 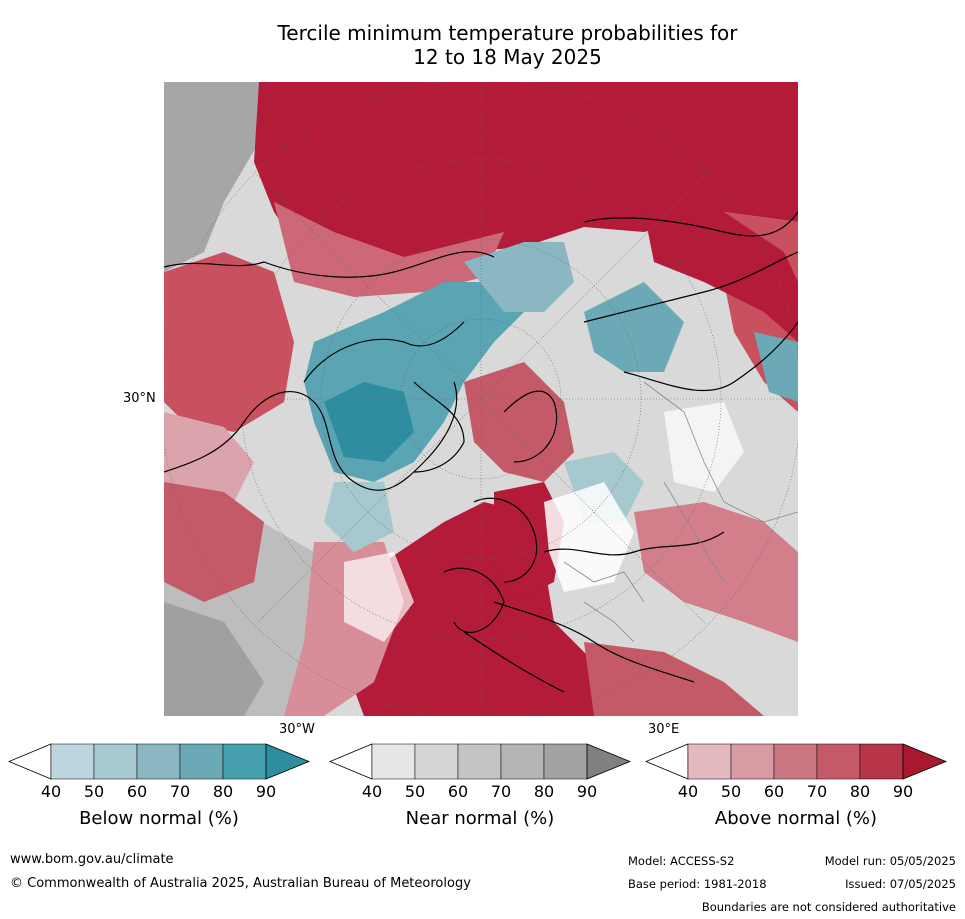 What do you see at coordinates (159, 818) in the screenshot?
I see `colorbar-title-below-normal: Below normal (%)` at bounding box center [159, 818].